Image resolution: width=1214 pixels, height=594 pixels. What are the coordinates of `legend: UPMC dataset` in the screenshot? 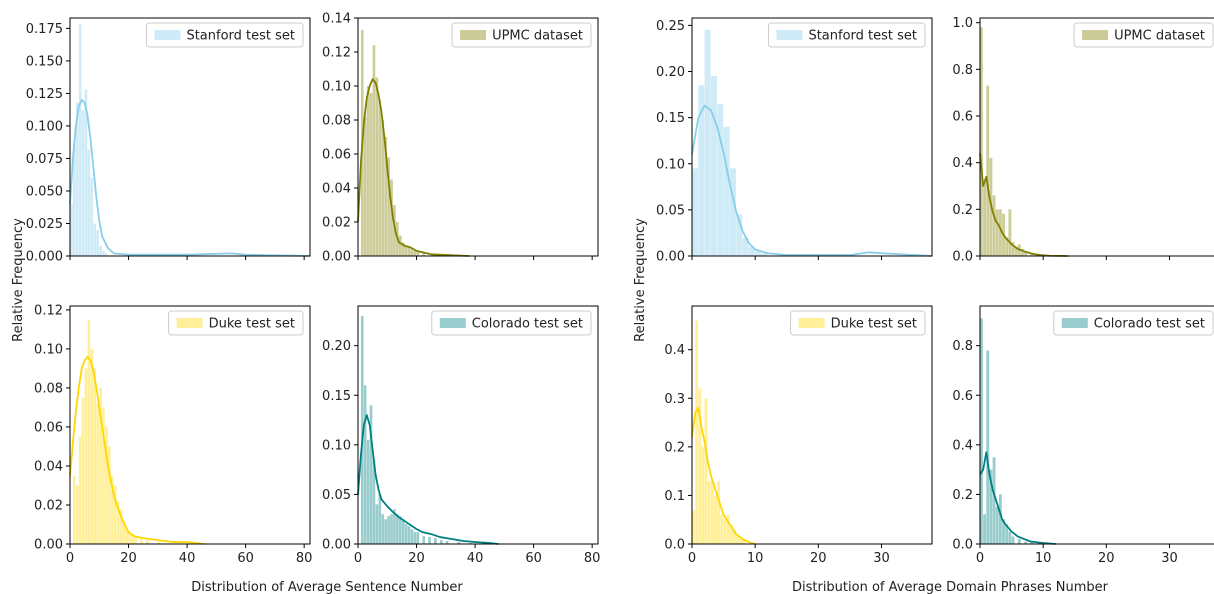 It's located at (521, 35).